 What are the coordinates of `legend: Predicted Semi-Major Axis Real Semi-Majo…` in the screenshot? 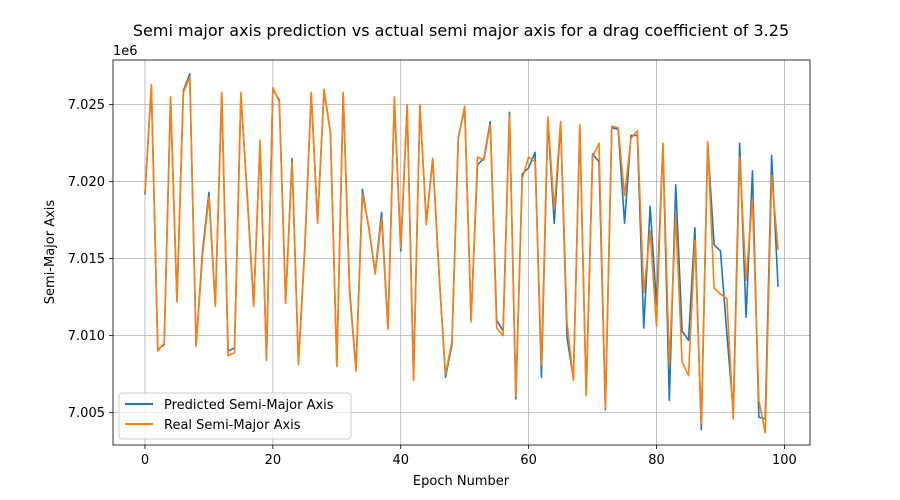 It's located at (235, 416).